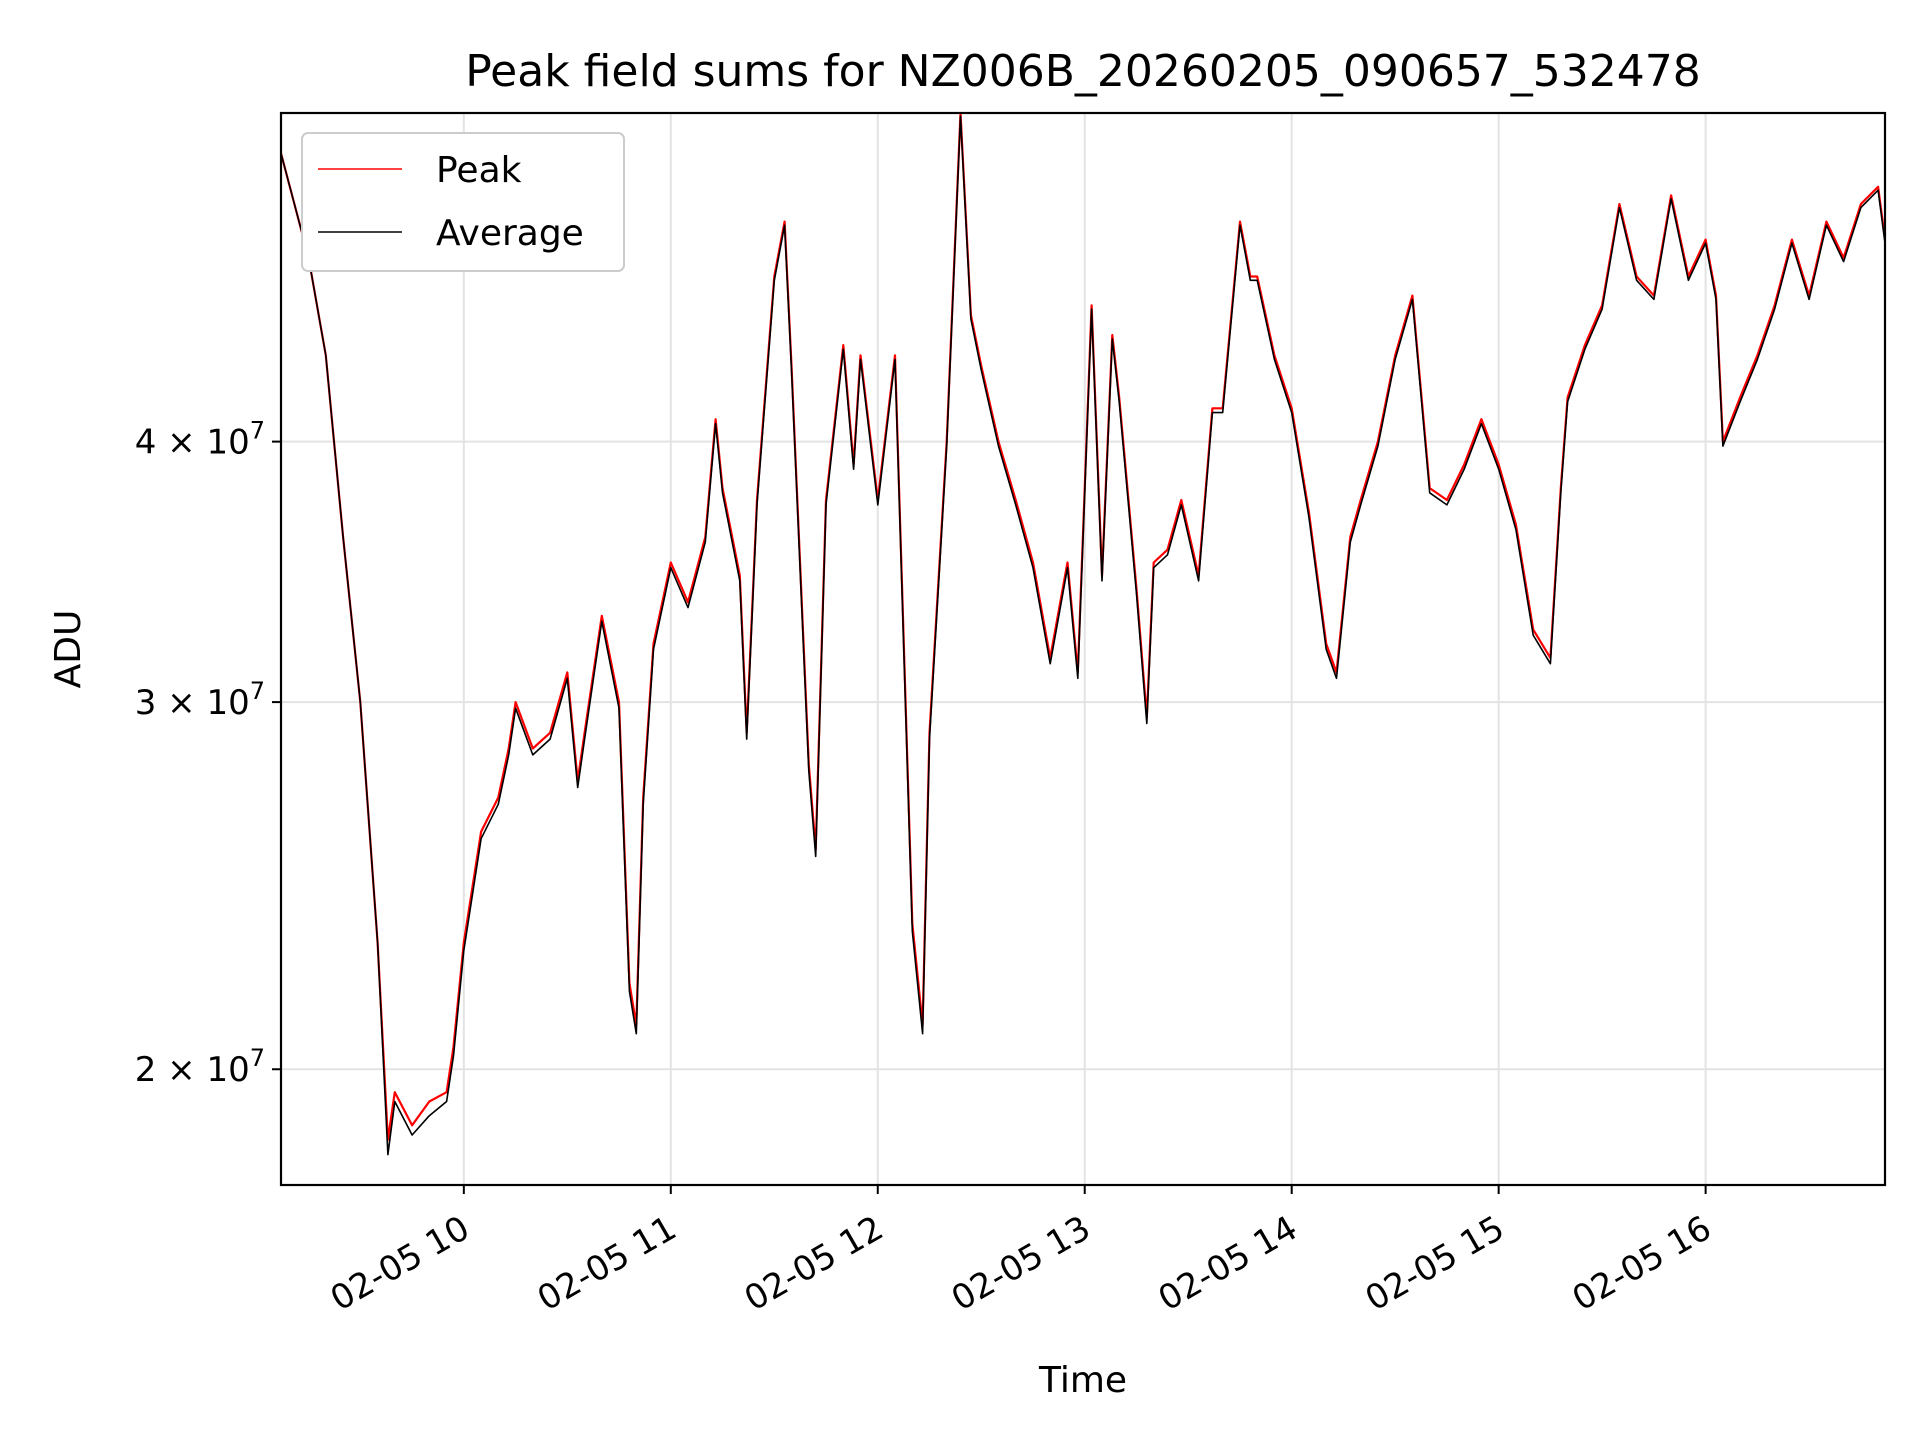 Image resolution: width=1920 pixels, height=1440 pixels. Describe the element at coordinates (68, 649) in the screenshot. I see `y-axis-label: ADU` at that location.